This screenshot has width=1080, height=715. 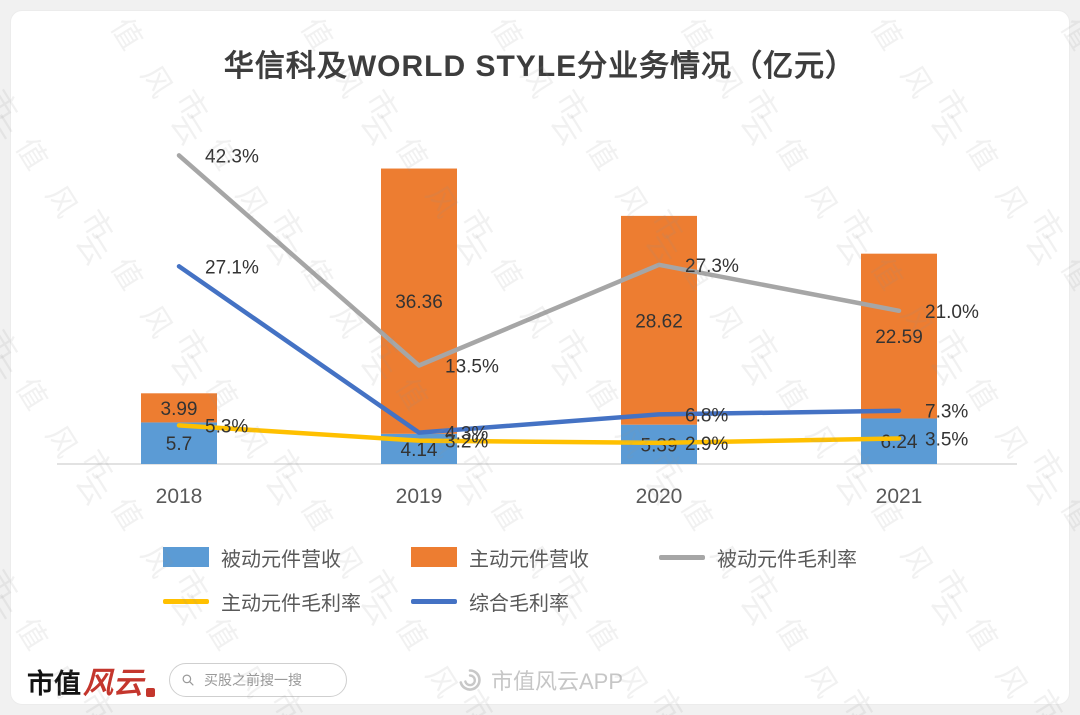 I want to click on bar-label: 6.24, so click(x=899, y=442).